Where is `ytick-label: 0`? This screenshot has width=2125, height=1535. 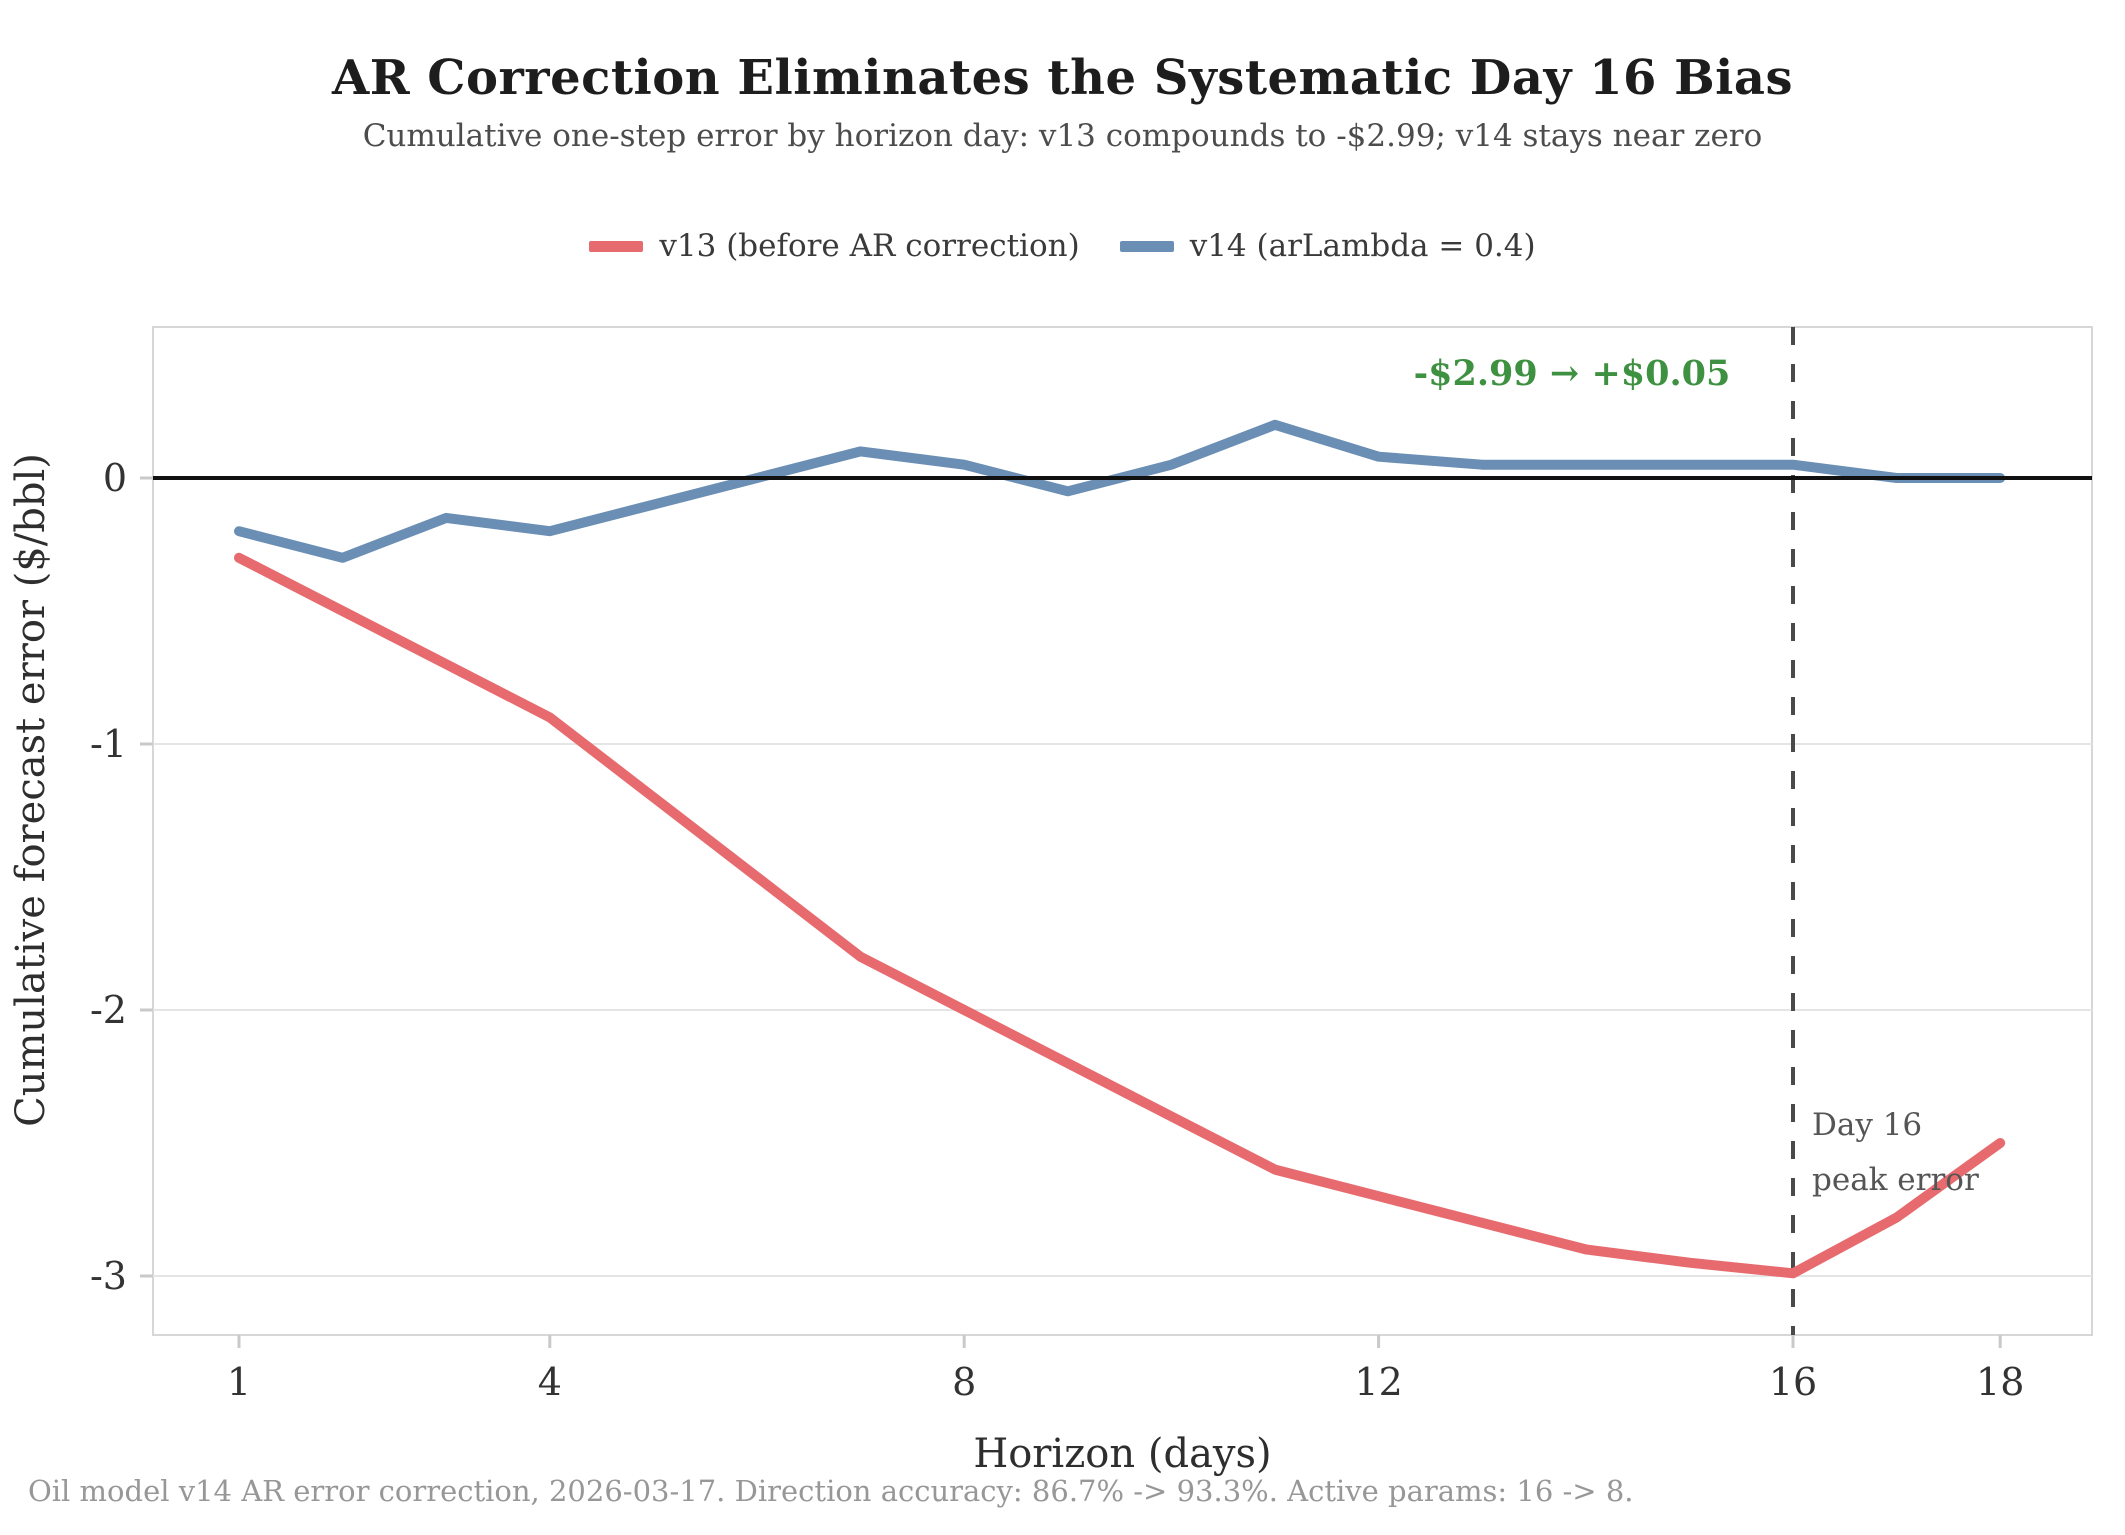 ytick-label: 0 is located at coordinates (115, 478).